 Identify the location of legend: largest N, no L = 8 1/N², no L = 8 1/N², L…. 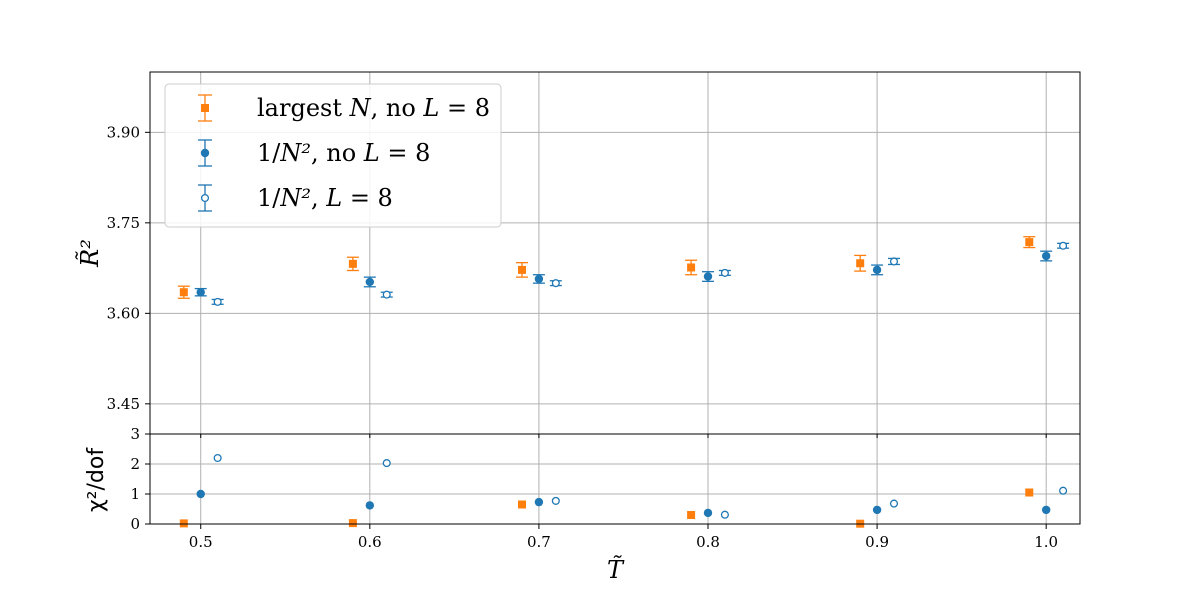
(333, 155).